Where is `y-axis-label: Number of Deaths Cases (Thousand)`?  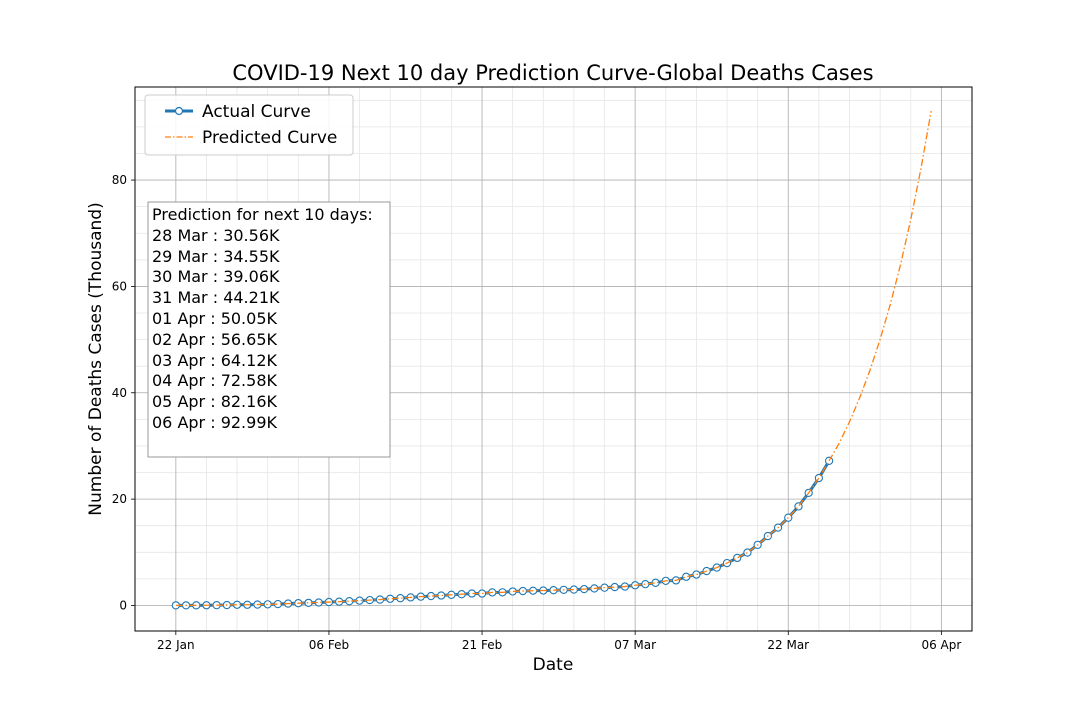 y-axis-label: Number of Deaths Cases (Thousand) is located at coordinates (96, 358).